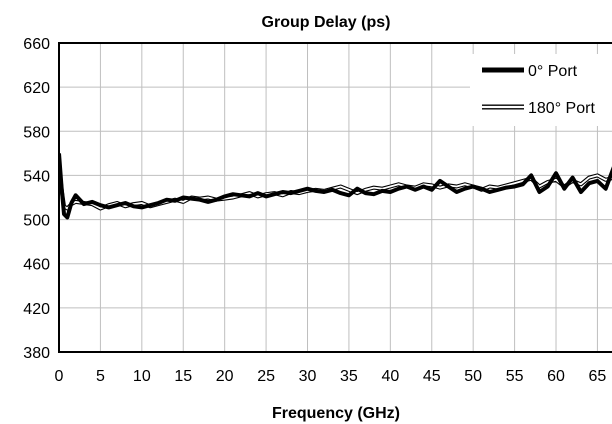 The image size is (612, 424). Describe the element at coordinates (36, 44) in the screenshot. I see `y-tick-label: 660` at that location.